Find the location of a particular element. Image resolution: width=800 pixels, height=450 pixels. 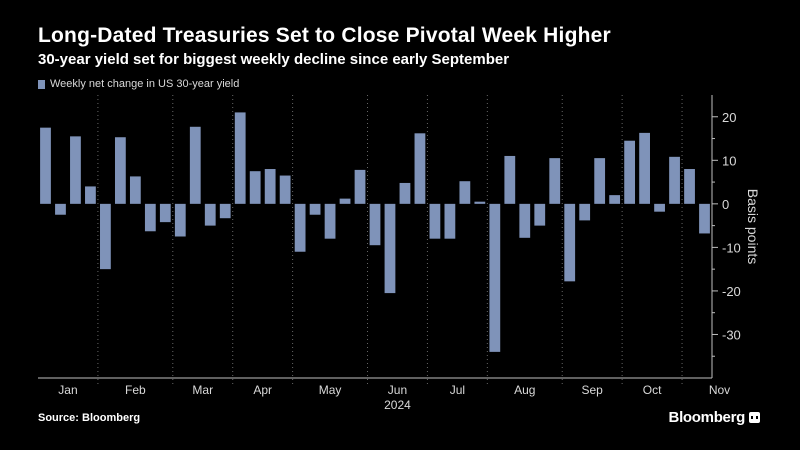

x-tick-label: Feb is located at coordinates (135, 390).